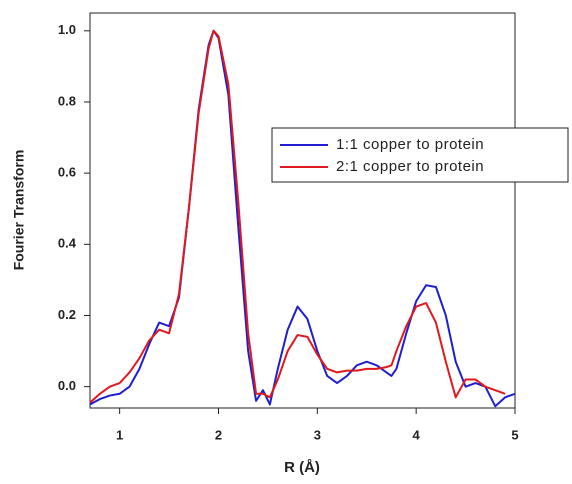  Describe the element at coordinates (420, 155) in the screenshot. I see `legend-box` at that location.